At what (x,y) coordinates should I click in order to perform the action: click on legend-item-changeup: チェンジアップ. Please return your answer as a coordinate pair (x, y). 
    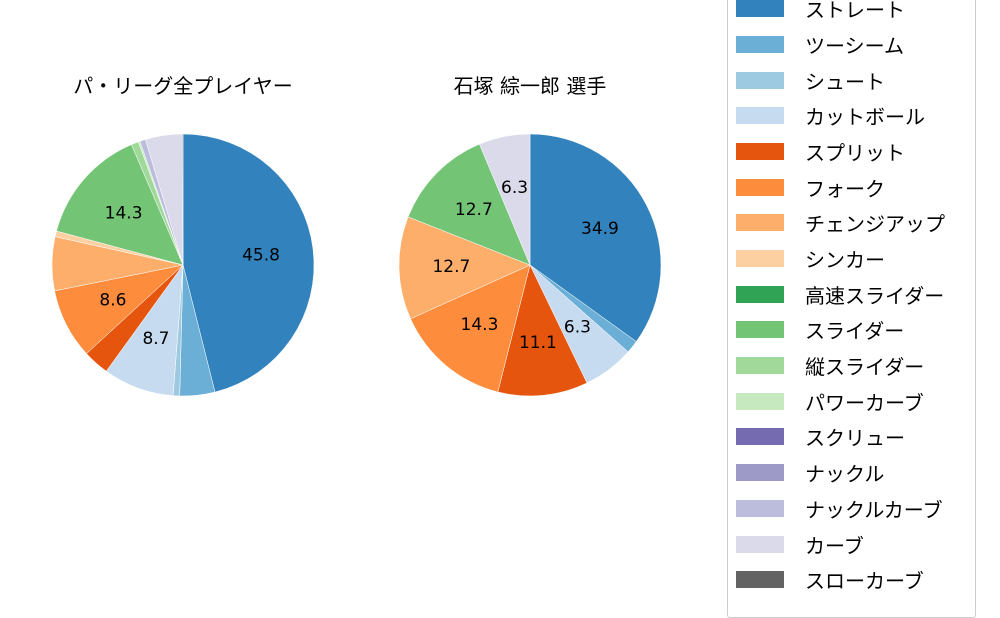
    Looking at the image, I should click on (840, 224).